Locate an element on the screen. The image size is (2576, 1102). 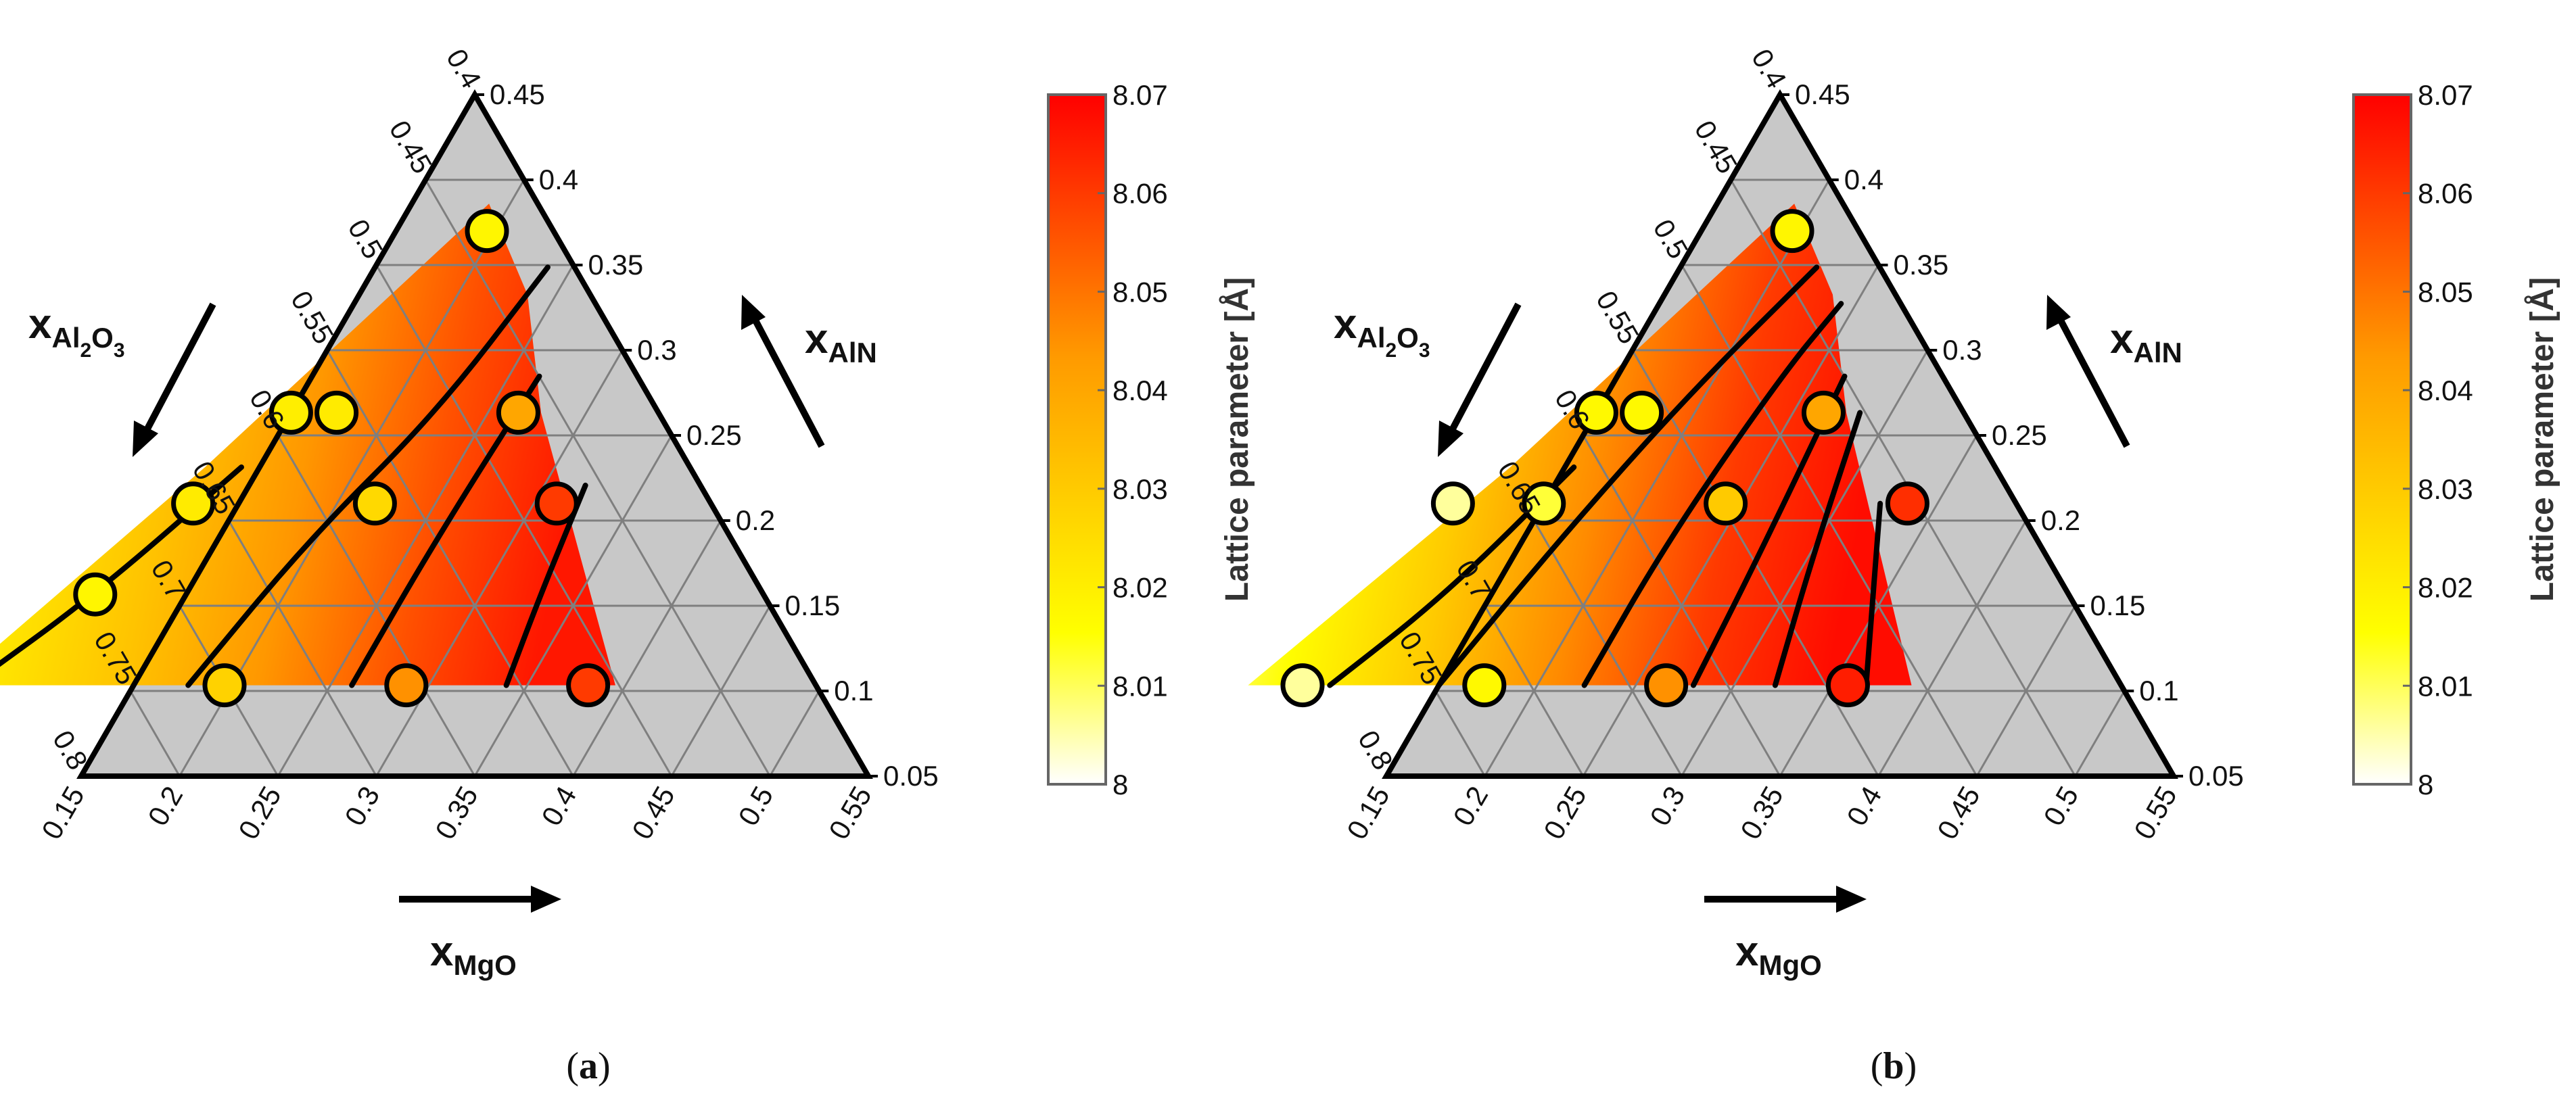
panel-label: (a) is located at coordinates (588, 1066).